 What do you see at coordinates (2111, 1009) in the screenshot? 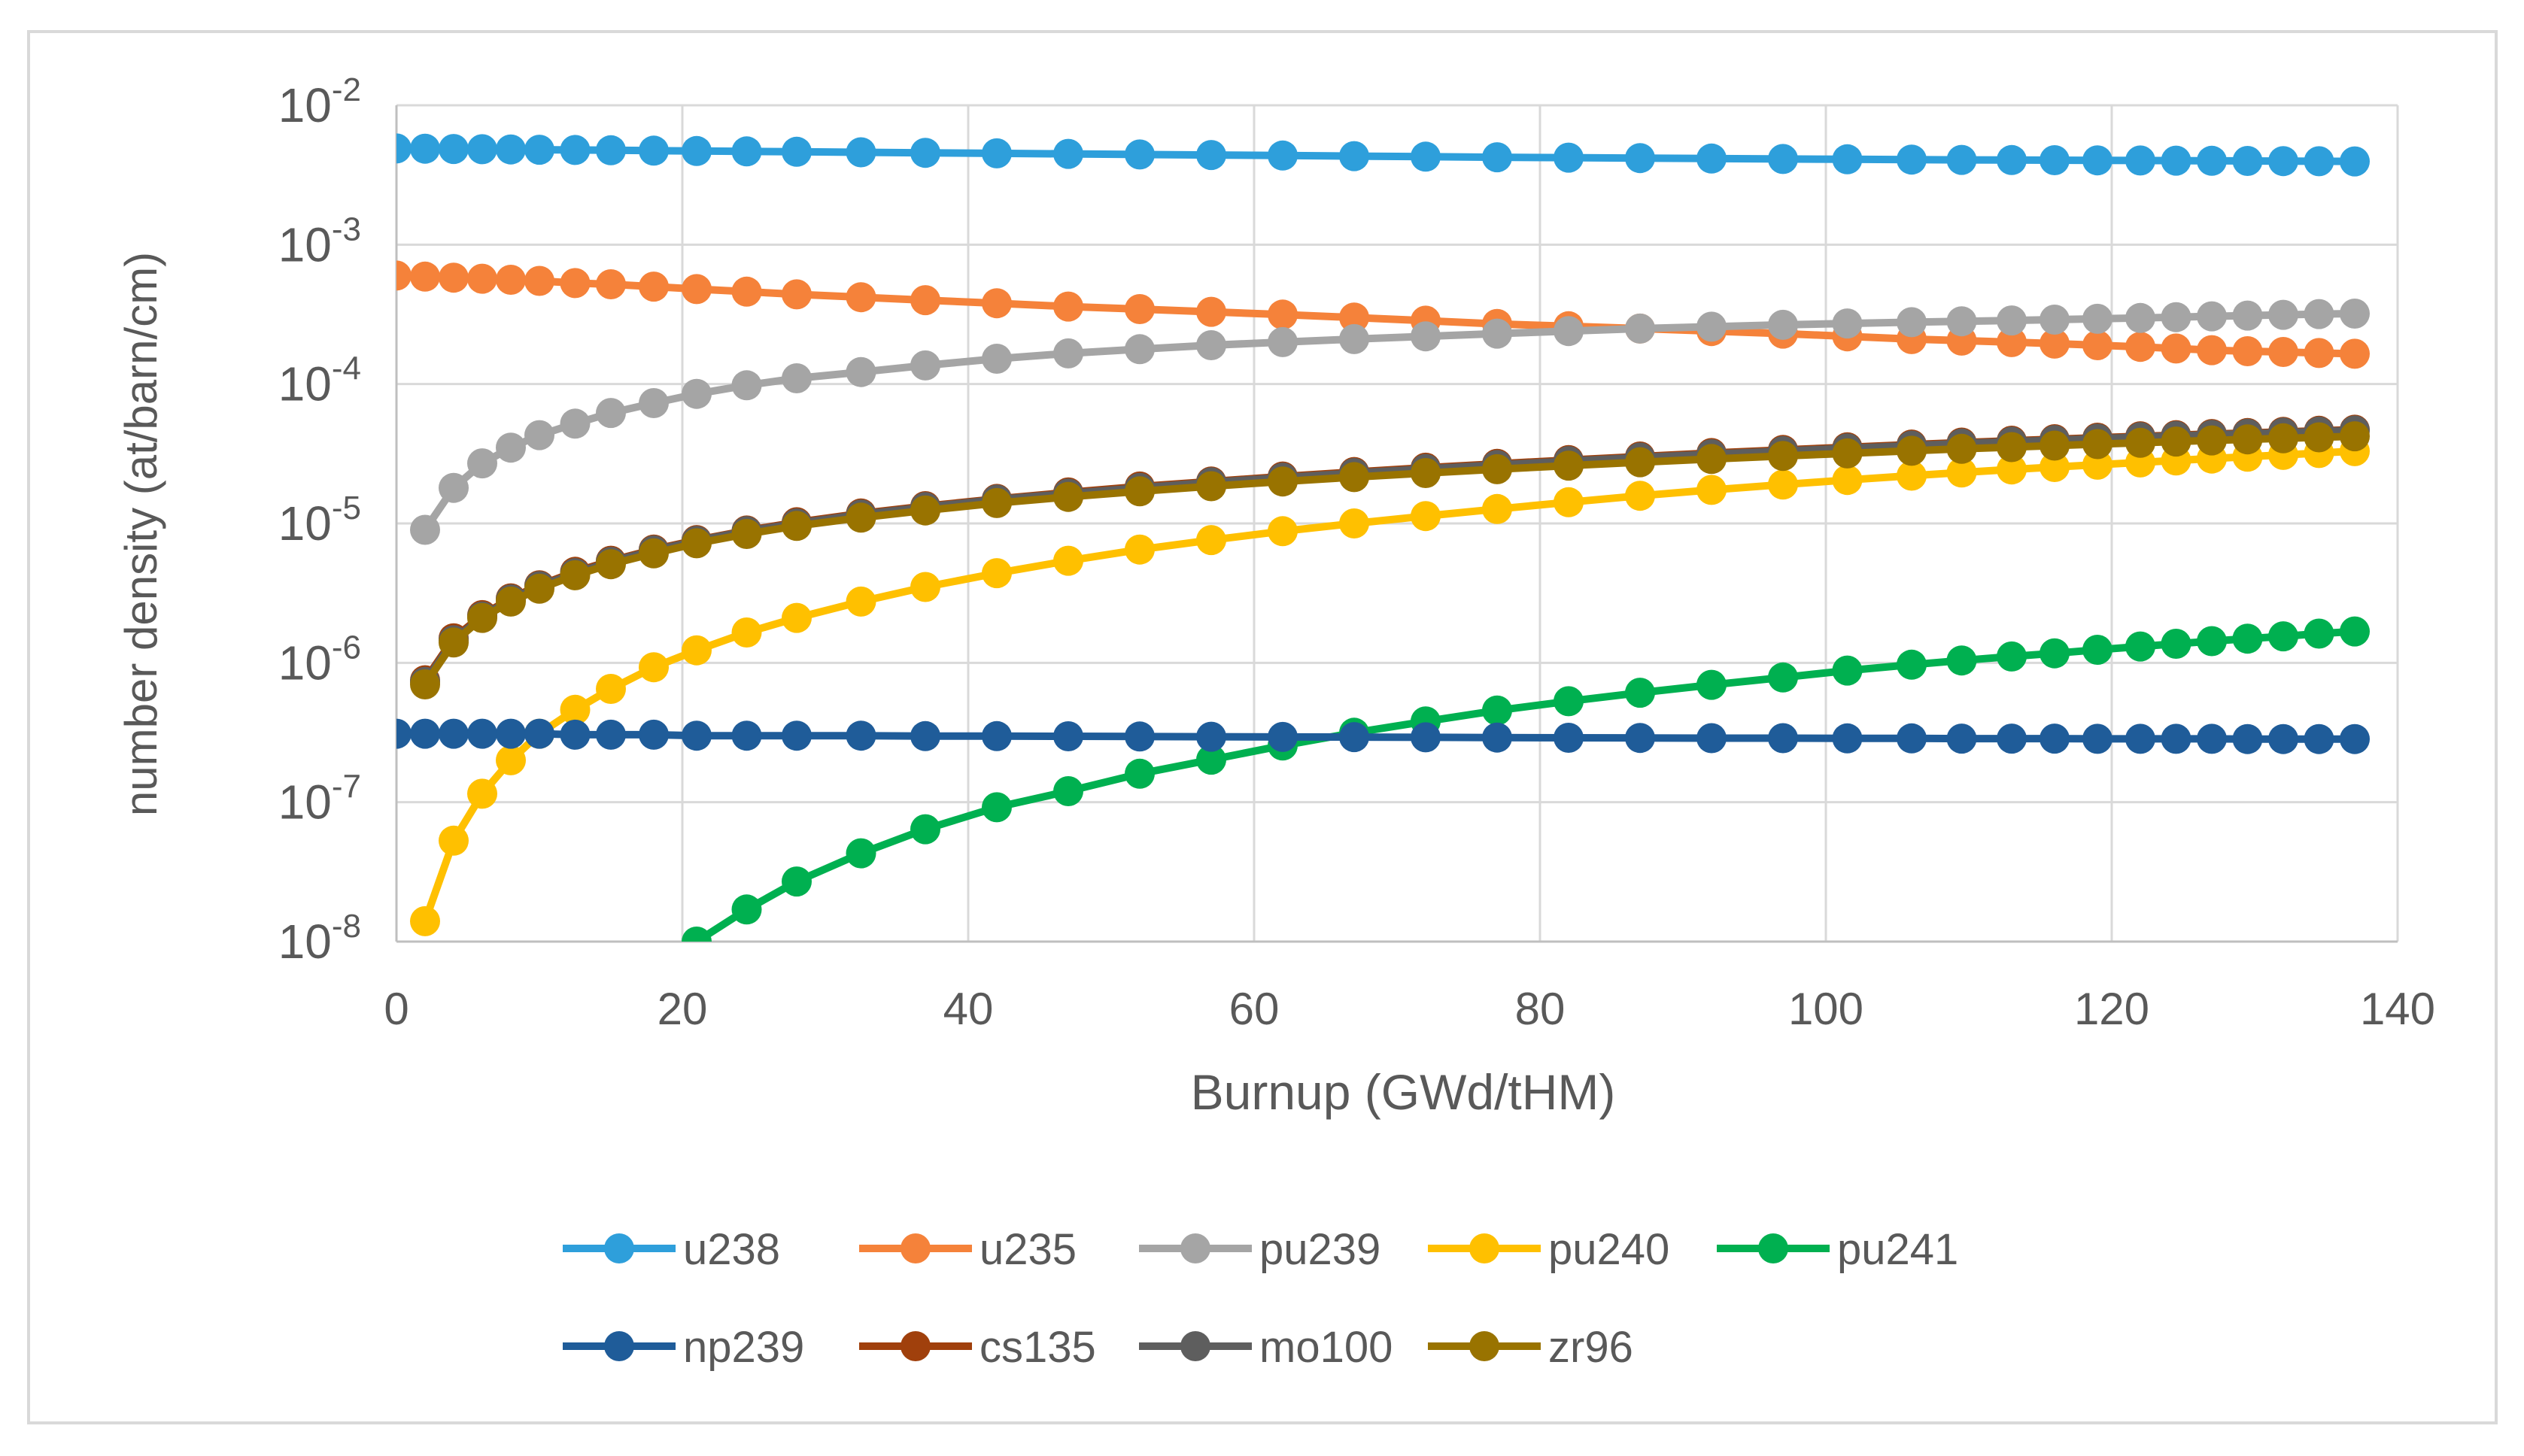
I see `x-tick-label: 120` at bounding box center [2111, 1009].